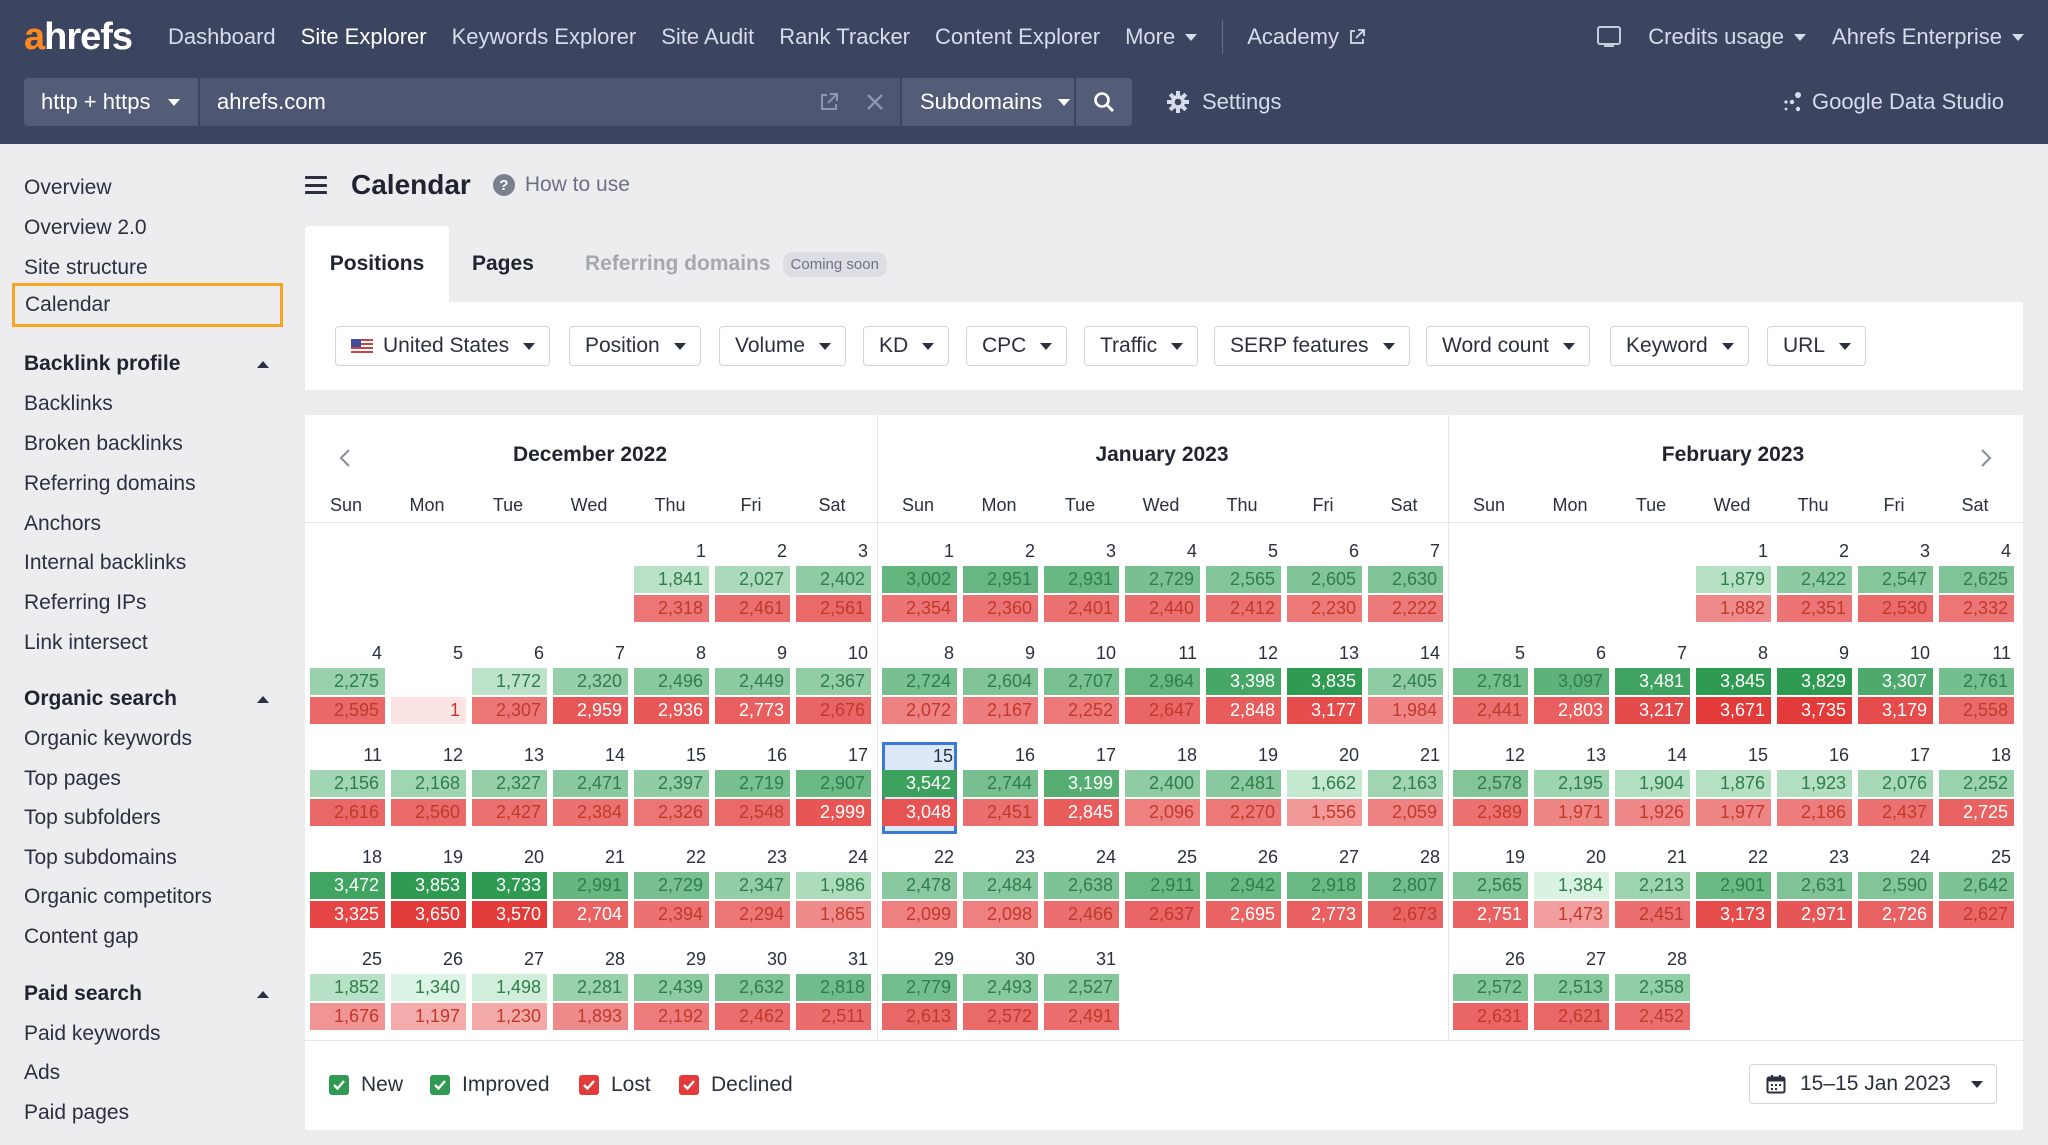 This screenshot has height=1145, width=2048. I want to click on calendar-day: 27 2,918 2,773, so click(1324, 890).